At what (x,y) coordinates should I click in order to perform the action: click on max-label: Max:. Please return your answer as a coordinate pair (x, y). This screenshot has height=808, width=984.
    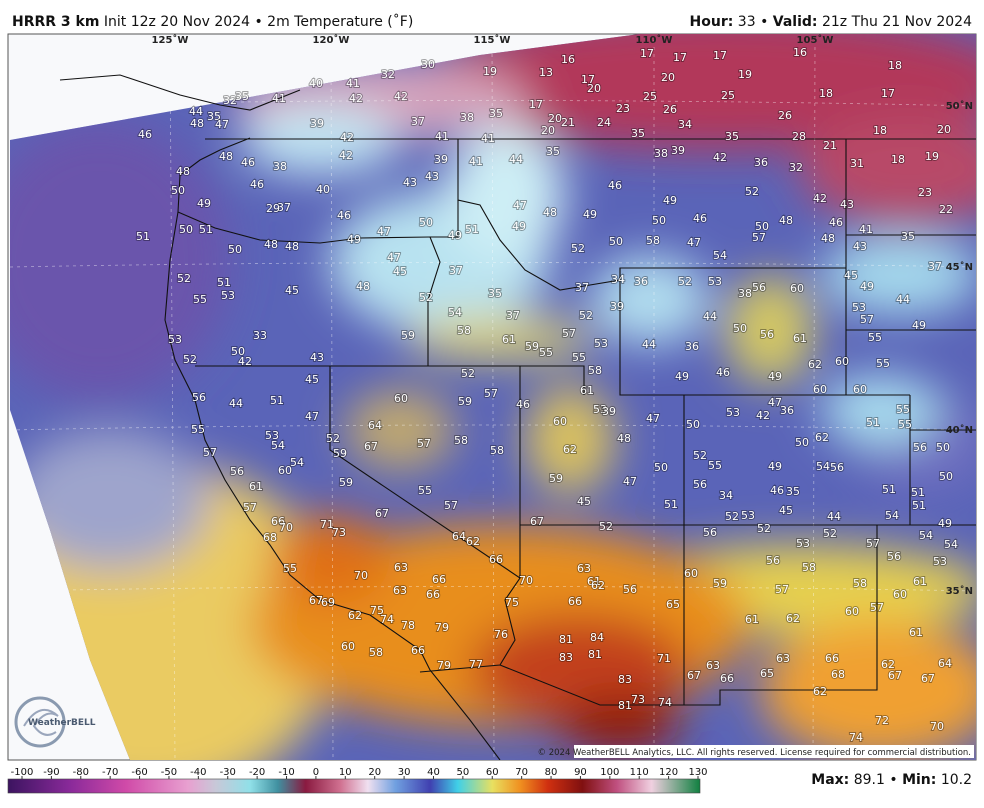
    Looking at the image, I should click on (830, 780).